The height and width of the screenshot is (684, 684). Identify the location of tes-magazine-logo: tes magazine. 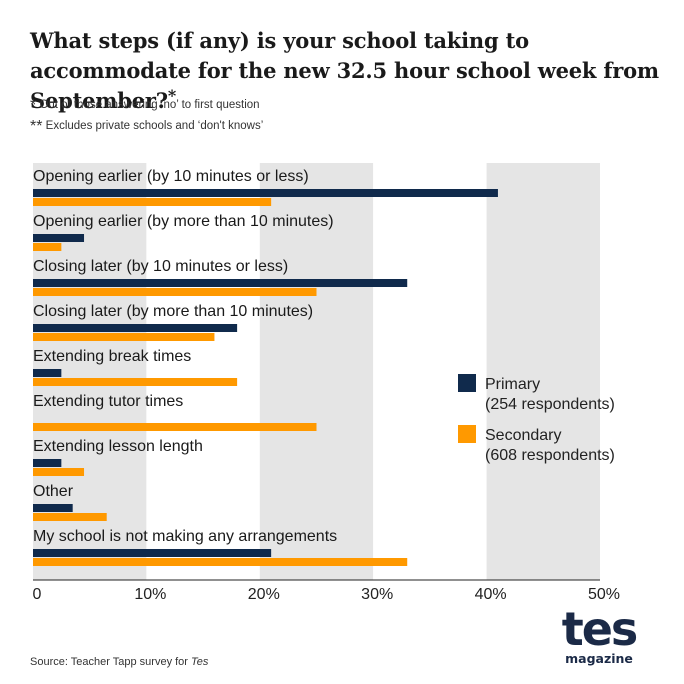
(599, 639).